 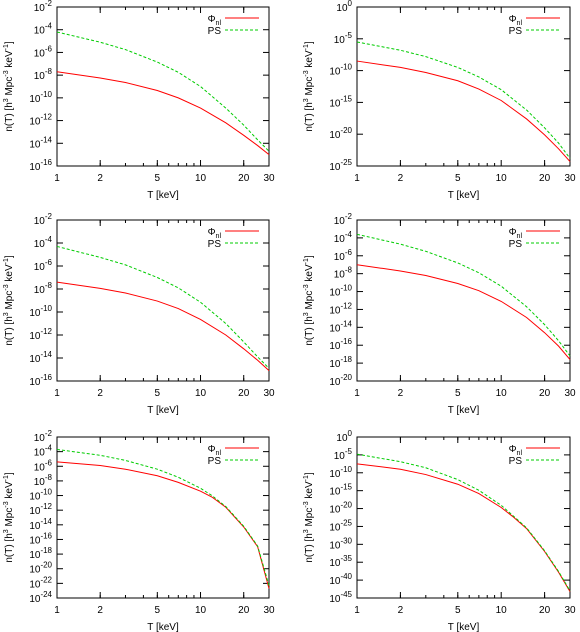 I want to click on y-tick-label: 10⁻⁵, so click(x=343, y=38).